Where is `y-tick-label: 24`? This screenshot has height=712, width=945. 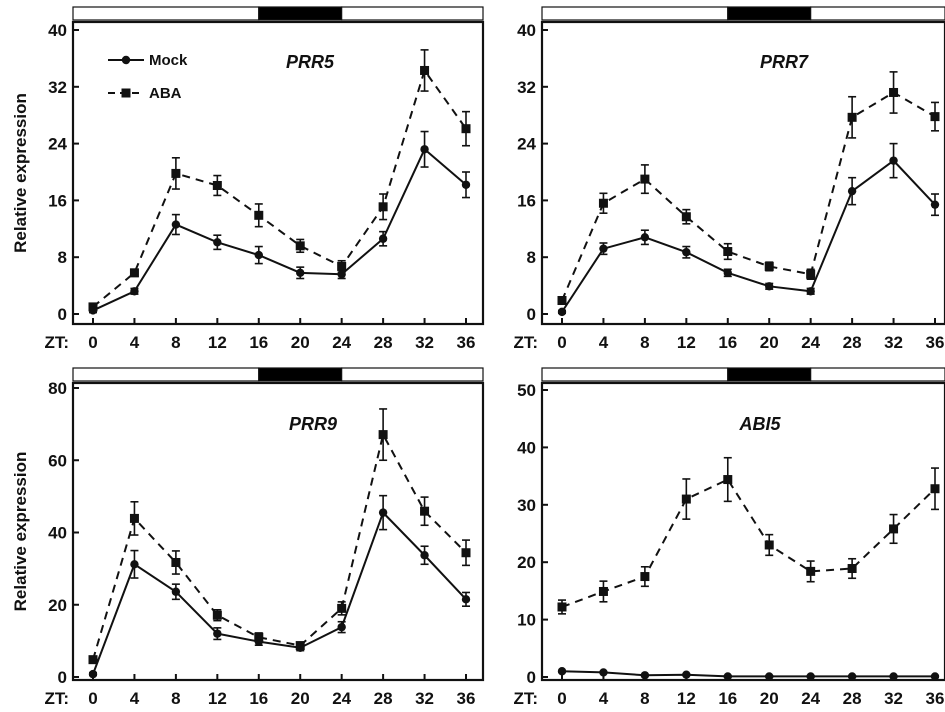
y-tick-label: 24 is located at coordinates (57, 144).